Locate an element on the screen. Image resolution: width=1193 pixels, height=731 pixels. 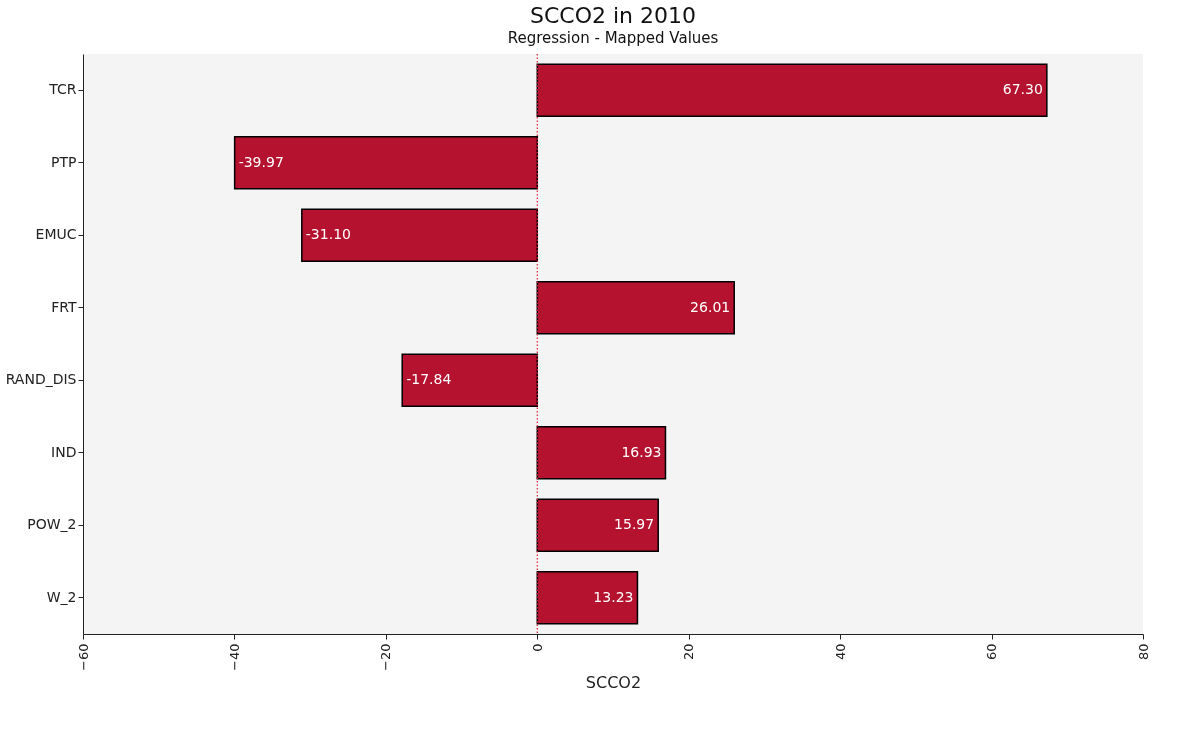
data-label: 13.23 is located at coordinates (613, 596).